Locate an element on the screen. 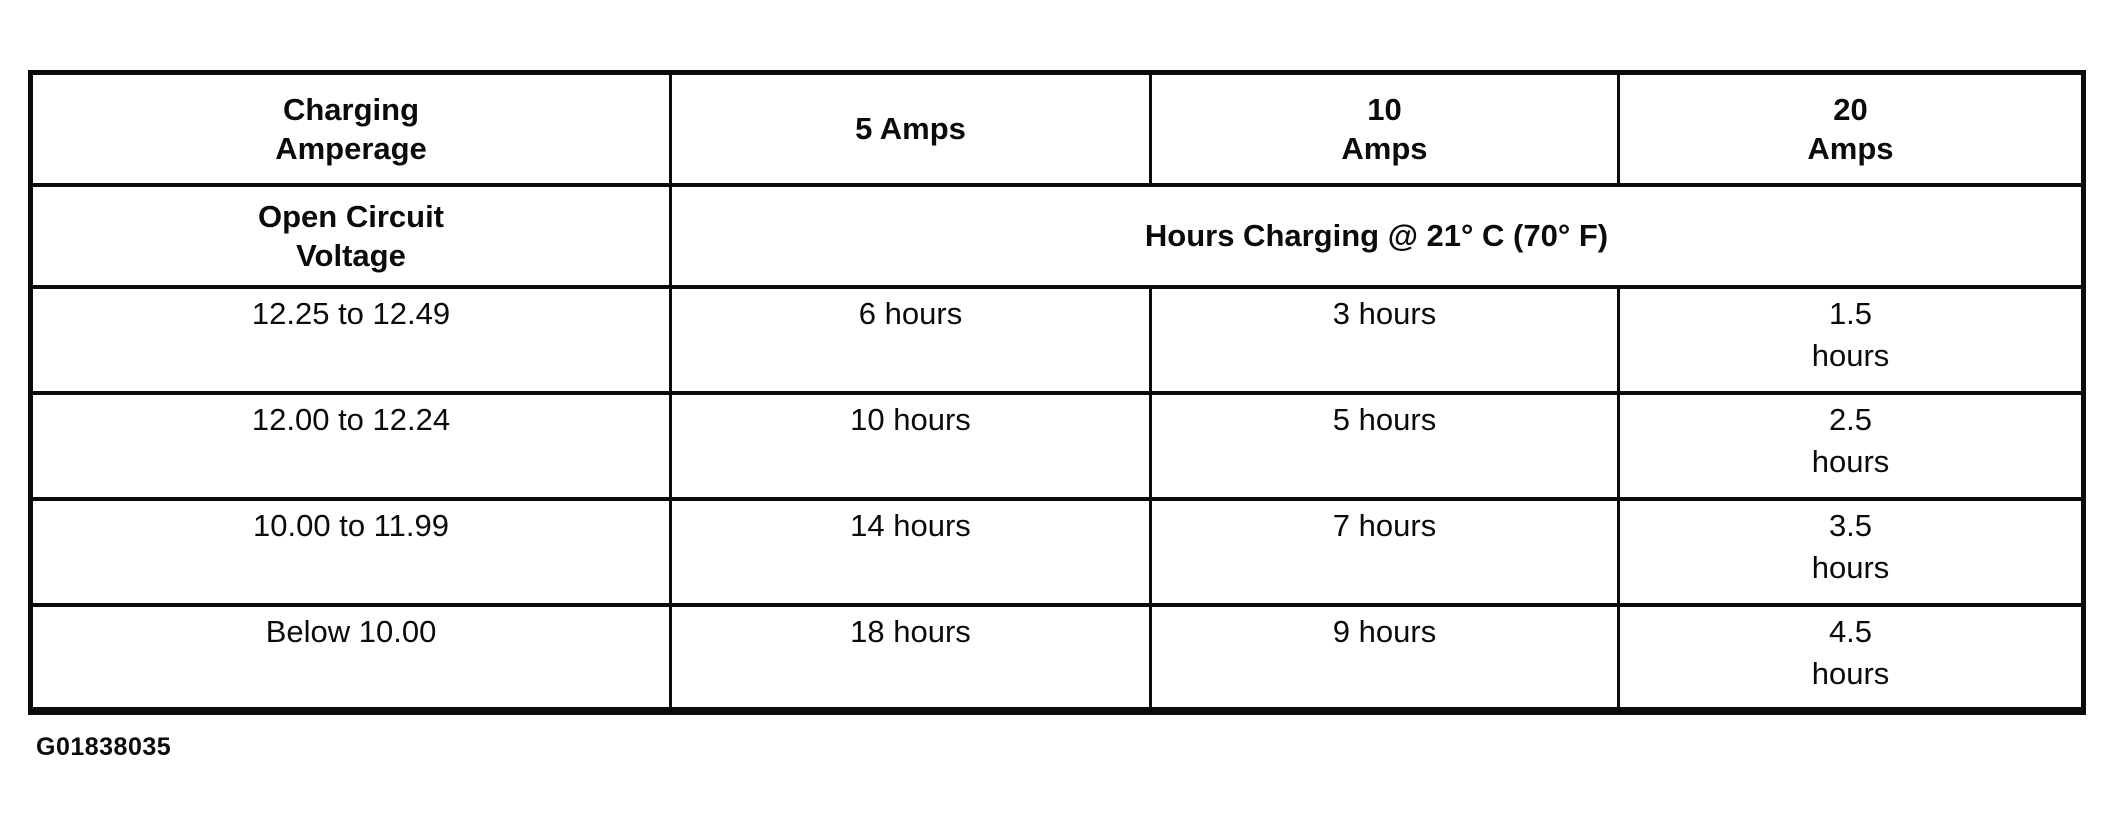  hours-5a-cell: 18 hours is located at coordinates (910, 657).